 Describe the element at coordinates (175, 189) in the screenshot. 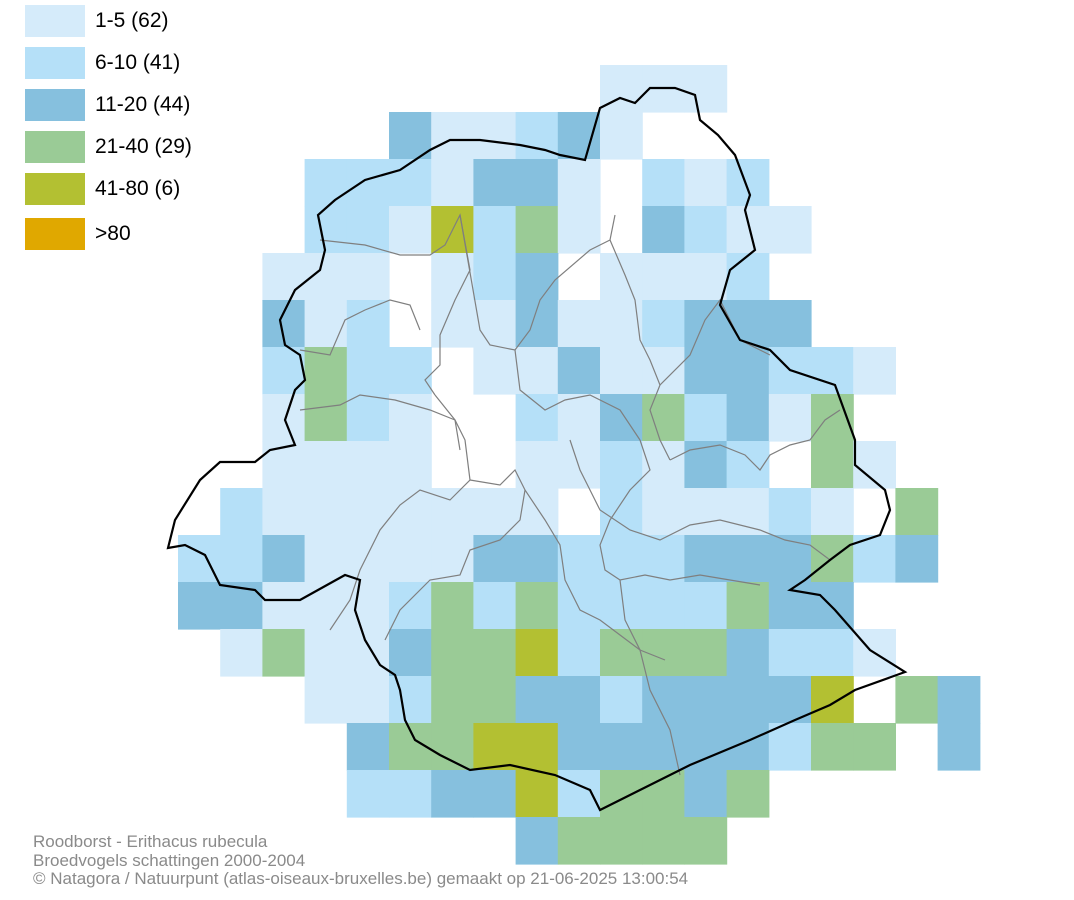

I see `legend-item: 41-80 (6)` at that location.